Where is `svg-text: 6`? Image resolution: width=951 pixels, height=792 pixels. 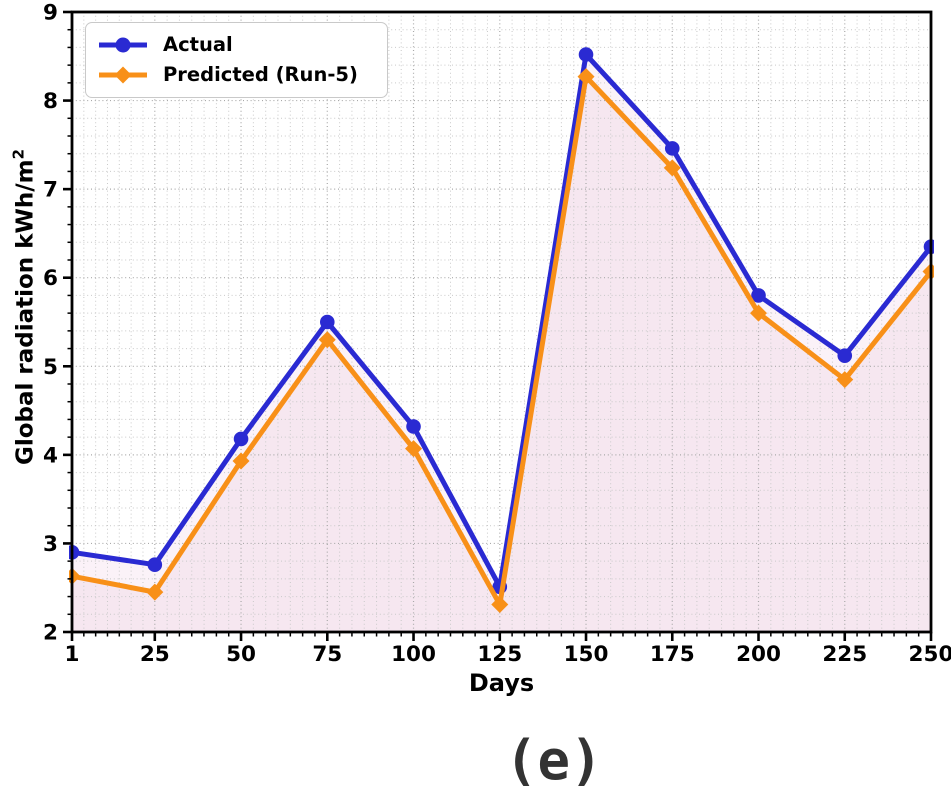
svg-text: 6 is located at coordinates (50, 278).